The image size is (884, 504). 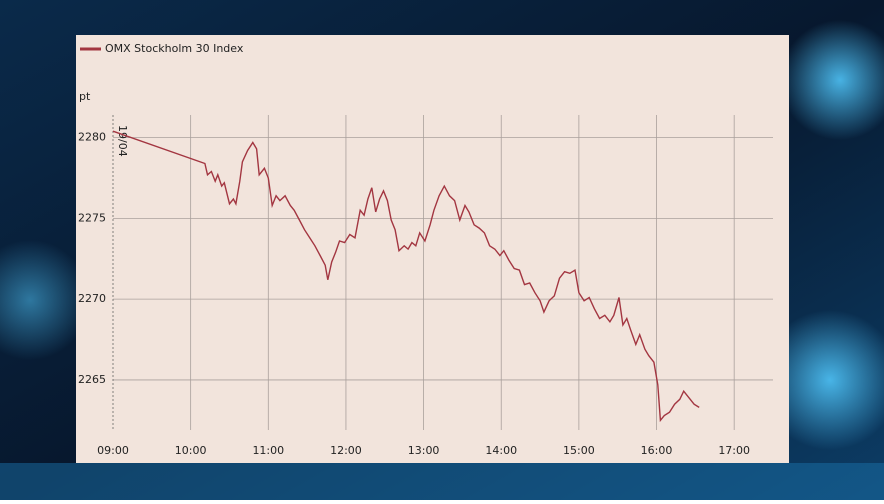 What do you see at coordinates (734, 450) in the screenshot?
I see `x-tick-label: 17:00` at bounding box center [734, 450].